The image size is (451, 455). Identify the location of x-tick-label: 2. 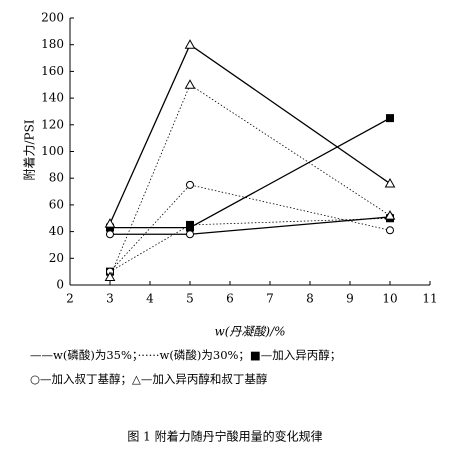
(70, 299).